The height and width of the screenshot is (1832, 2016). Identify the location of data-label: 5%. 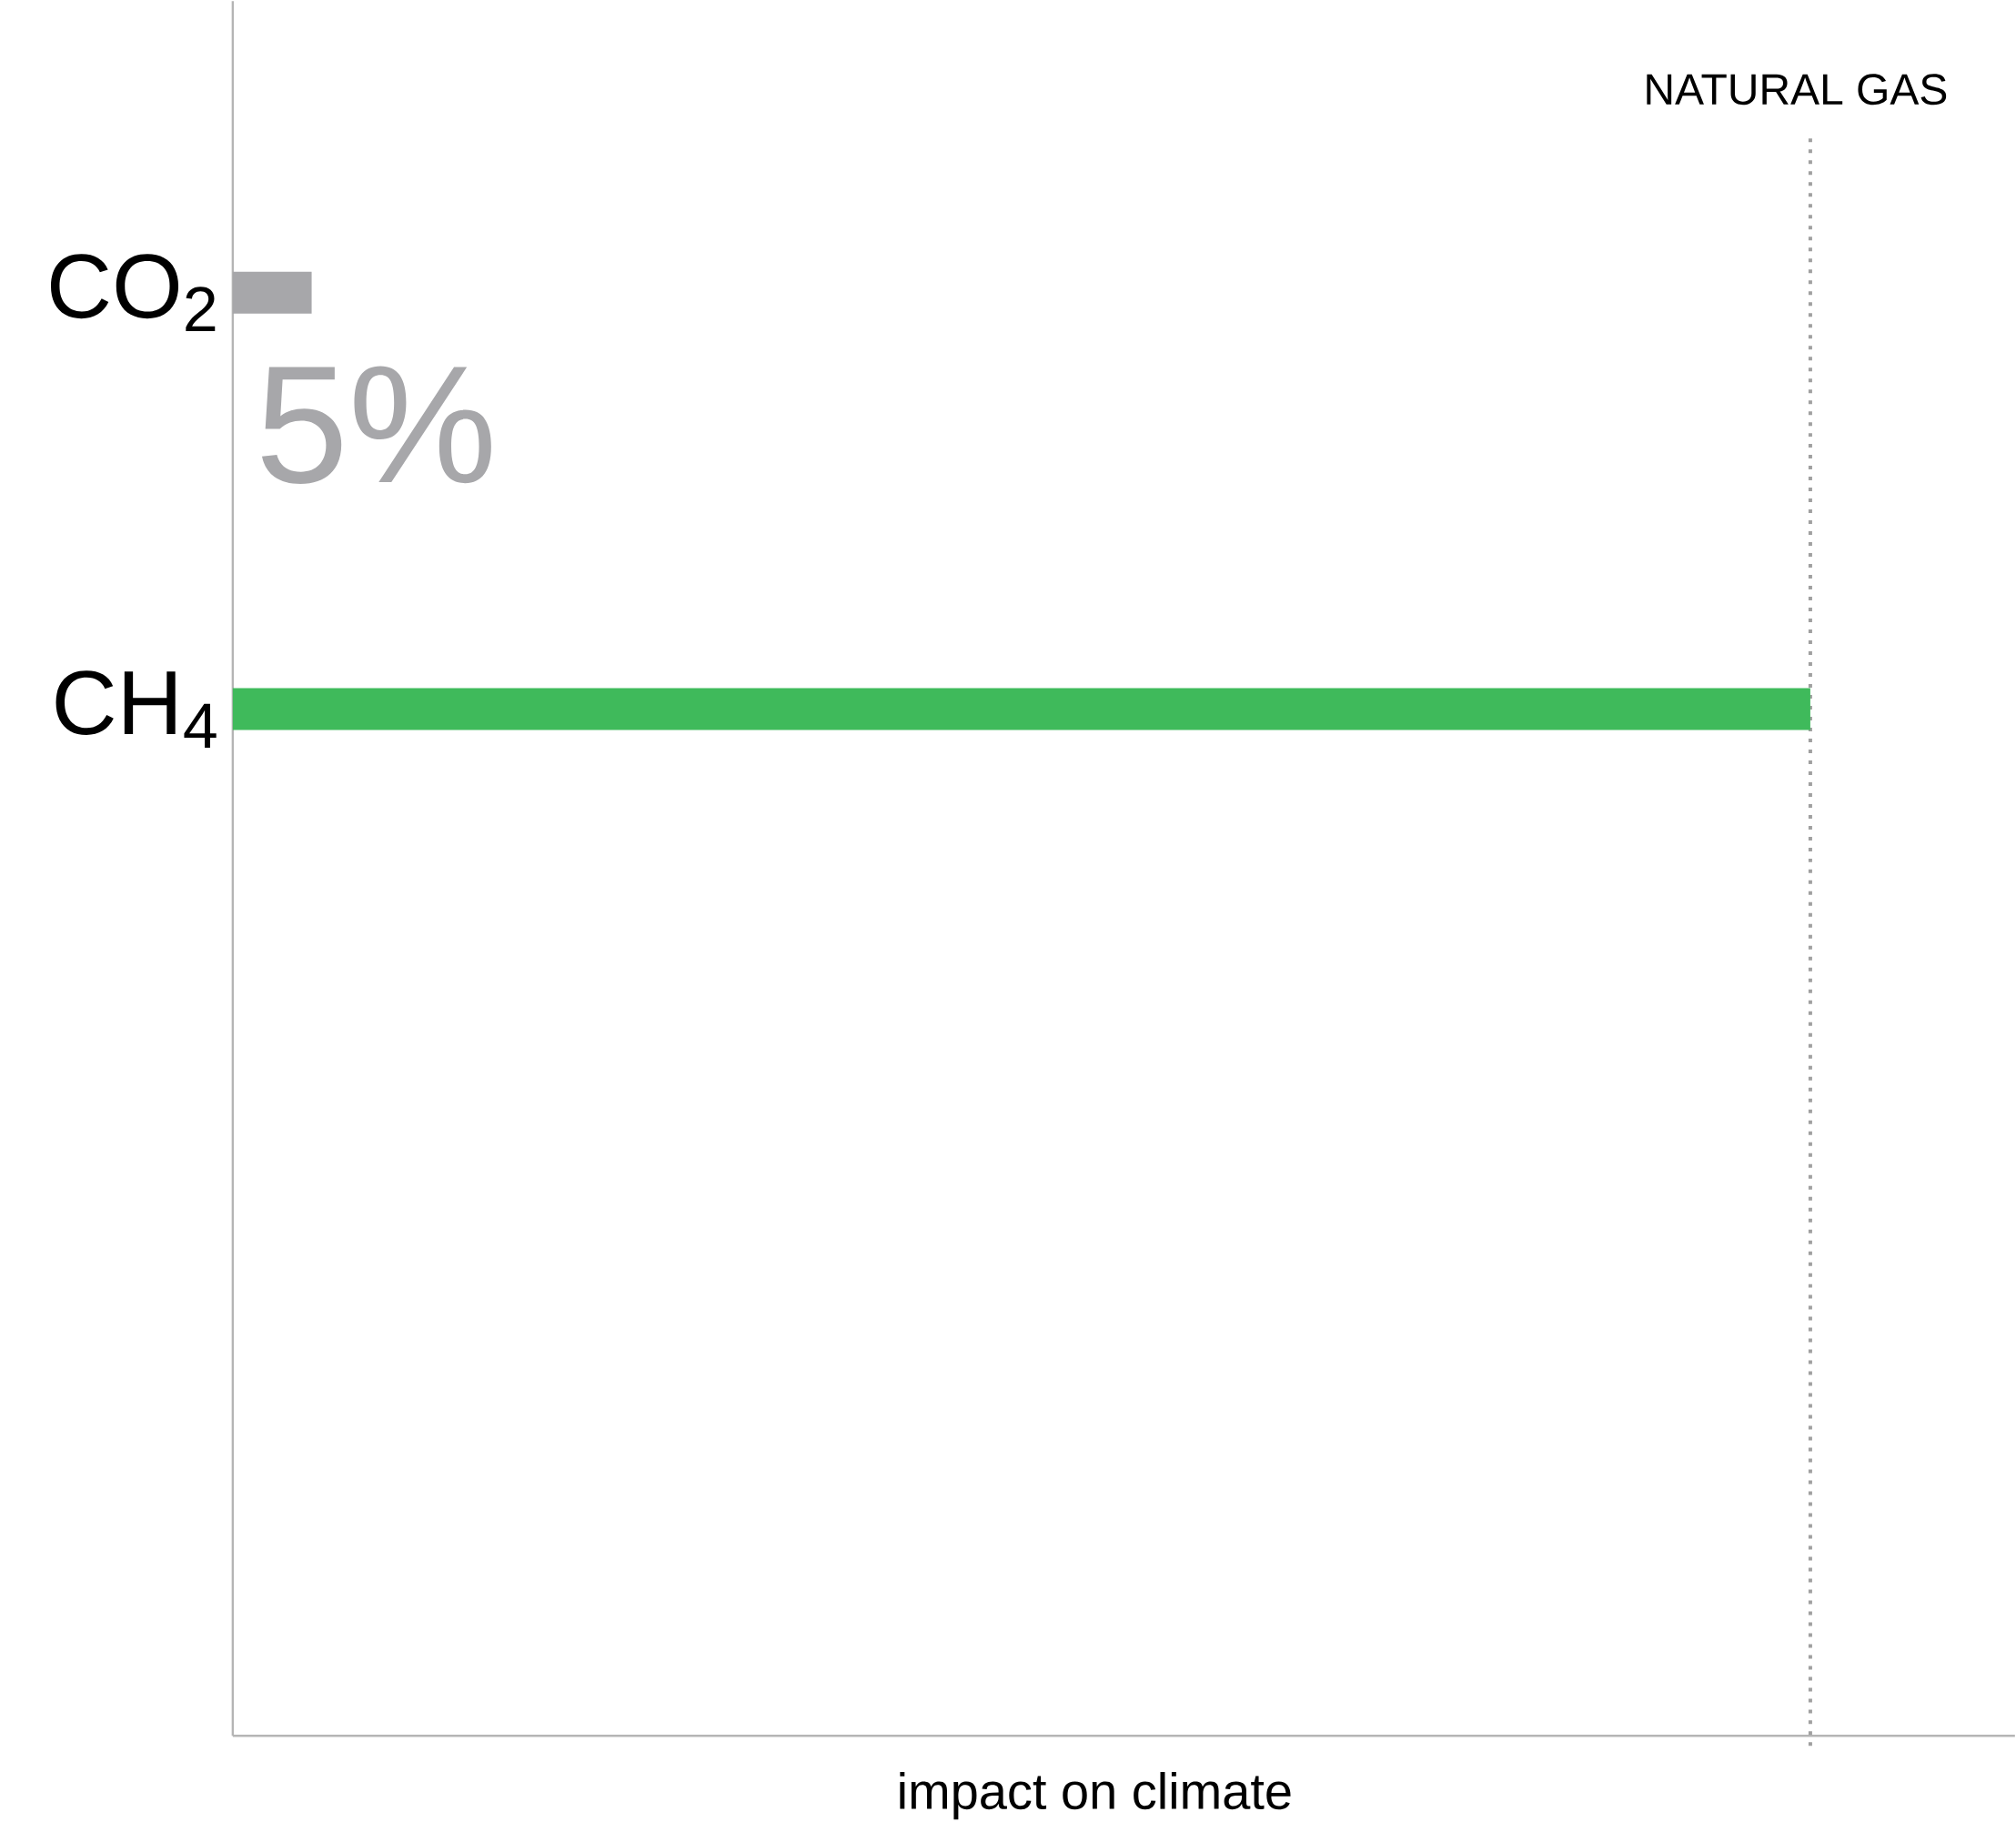
(376, 425).